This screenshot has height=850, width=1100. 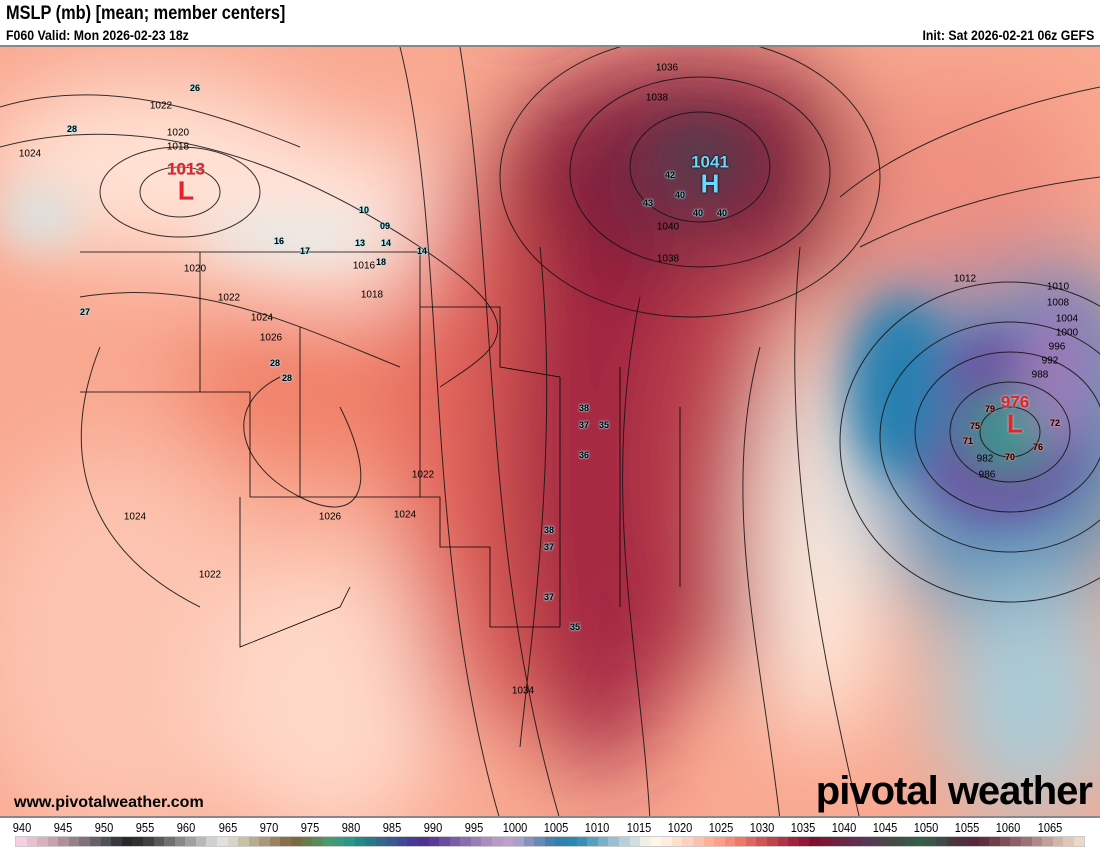 I want to click on member-center-label: 27, so click(x=85, y=312).